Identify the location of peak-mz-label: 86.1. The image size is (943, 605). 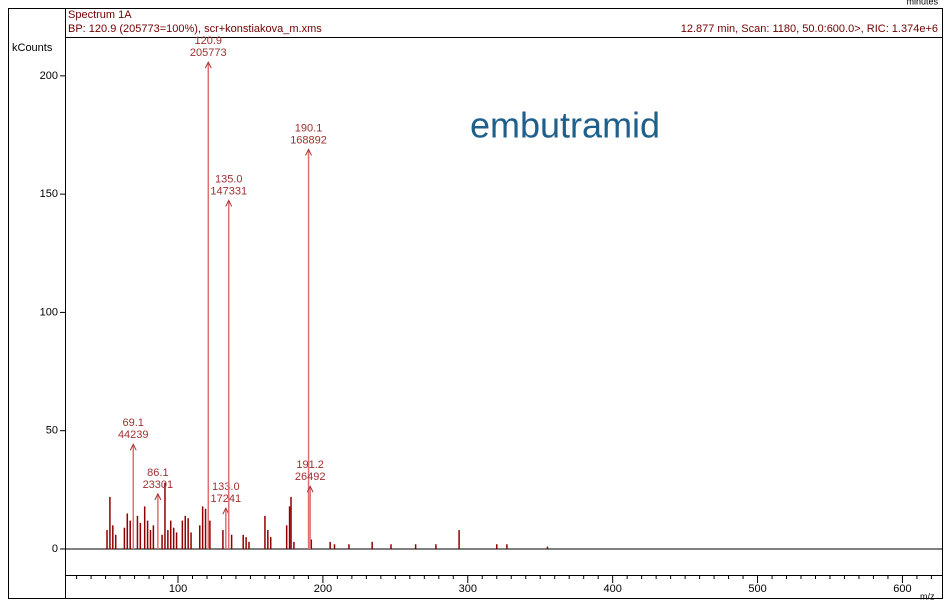
(157, 473).